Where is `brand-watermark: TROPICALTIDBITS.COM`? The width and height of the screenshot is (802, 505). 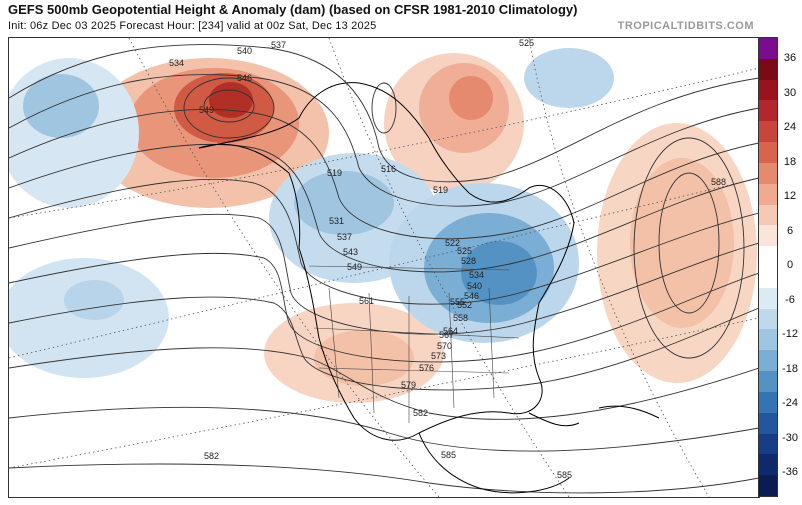 brand-watermark: TROPICALTIDBITS.COM is located at coordinates (686, 26).